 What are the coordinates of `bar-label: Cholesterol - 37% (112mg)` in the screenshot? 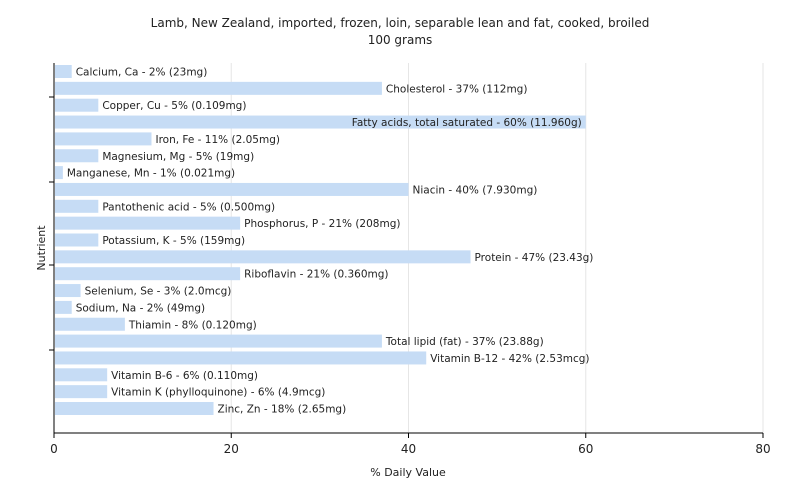 It's located at (457, 89).